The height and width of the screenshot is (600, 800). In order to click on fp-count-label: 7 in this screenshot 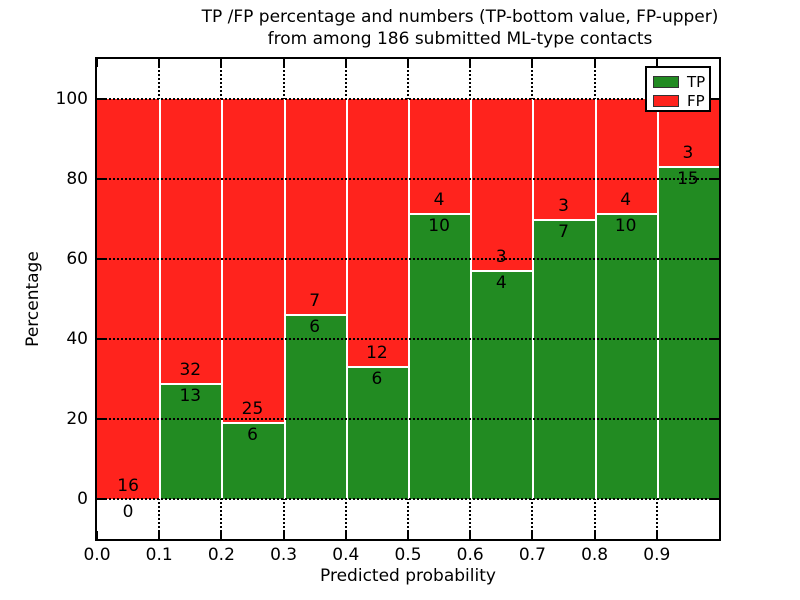, I will do `click(315, 301)`.